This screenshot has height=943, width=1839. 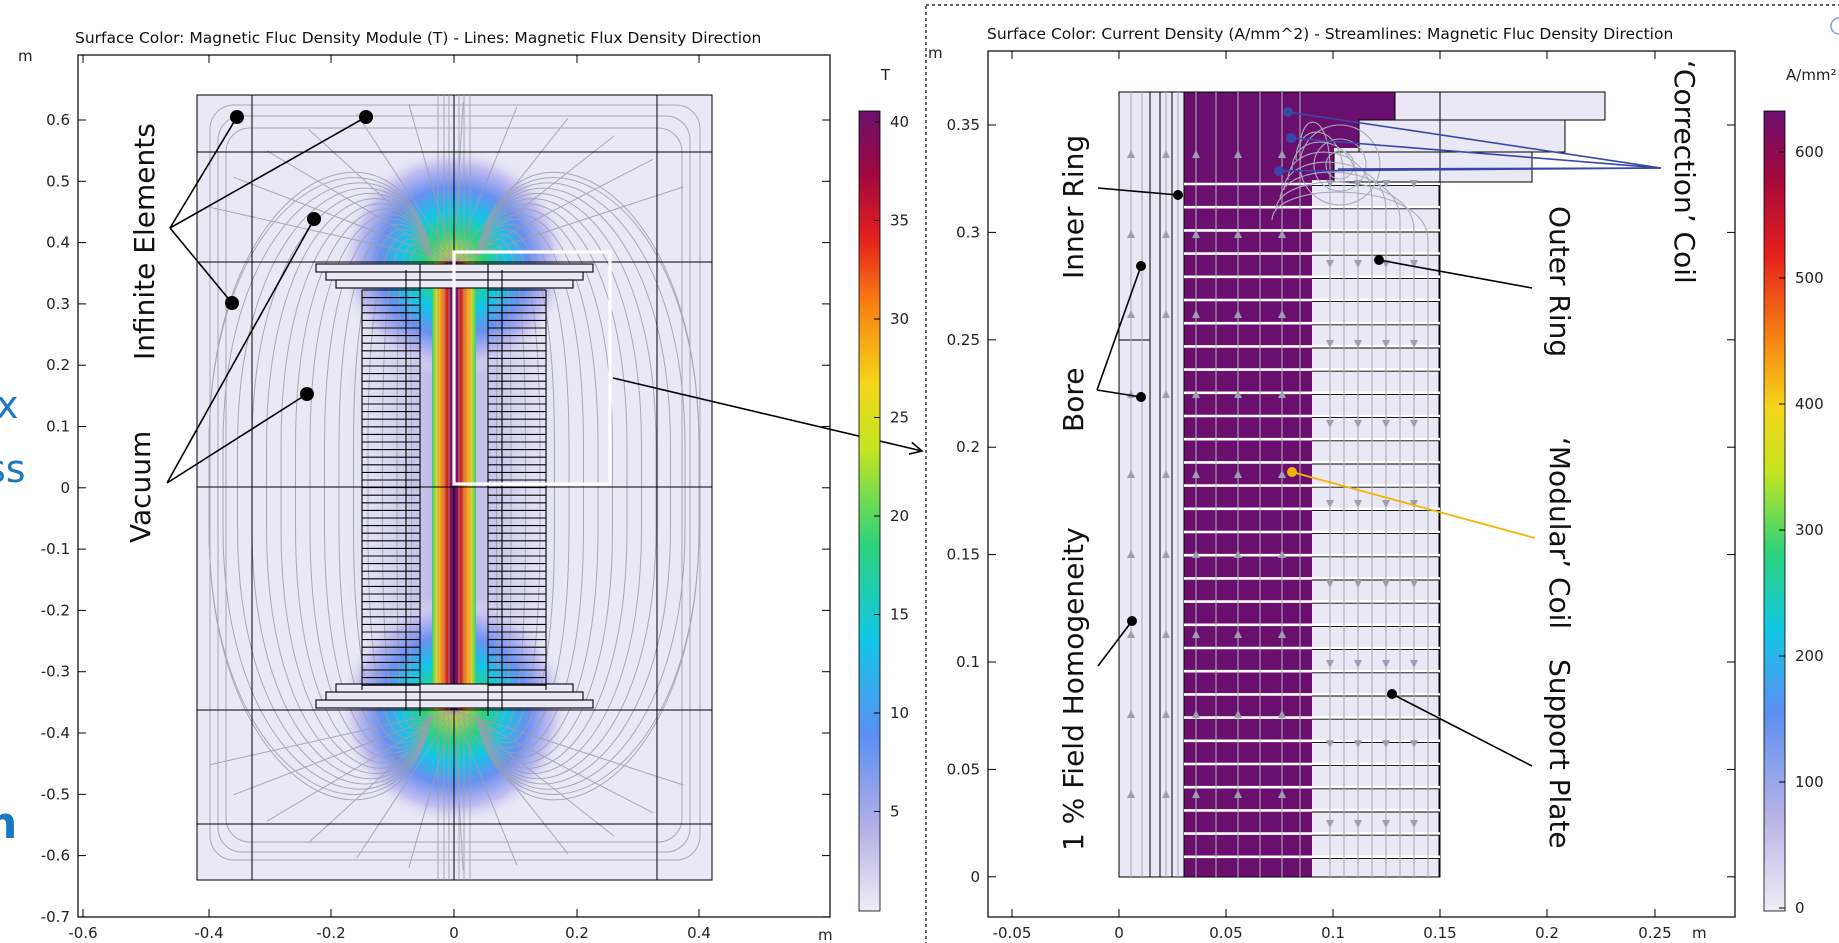 What do you see at coordinates (963, 769) in the screenshot?
I see `right-y-tick: 0.05` at bounding box center [963, 769].